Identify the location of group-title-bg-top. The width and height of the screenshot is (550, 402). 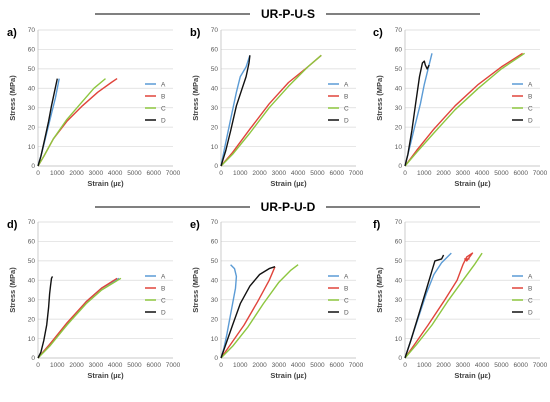
(288, 13).